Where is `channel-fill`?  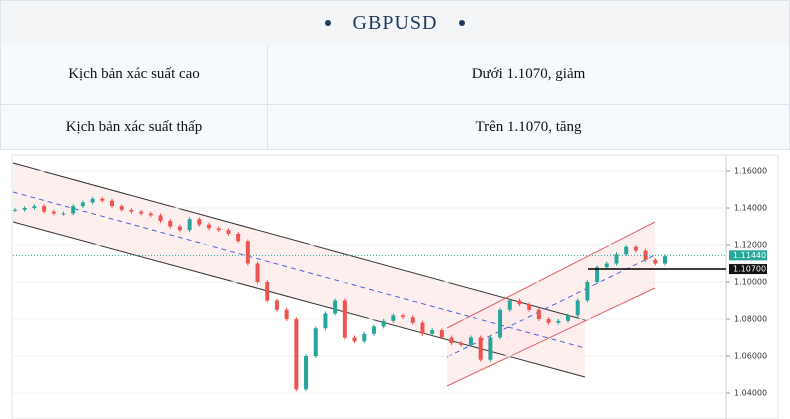 channel-fill is located at coordinates (551, 304).